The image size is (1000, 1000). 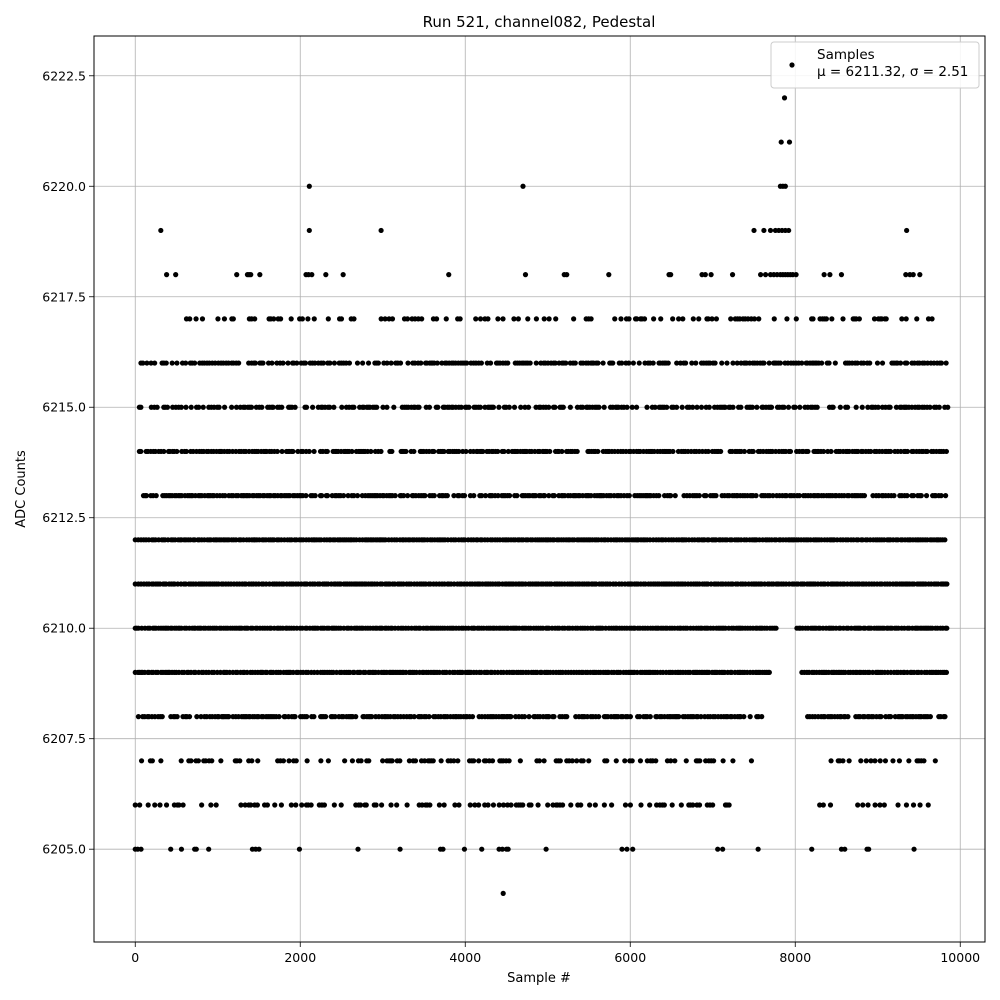 What do you see at coordinates (135, 957) in the screenshot?
I see `x-tick-label: 0` at bounding box center [135, 957].